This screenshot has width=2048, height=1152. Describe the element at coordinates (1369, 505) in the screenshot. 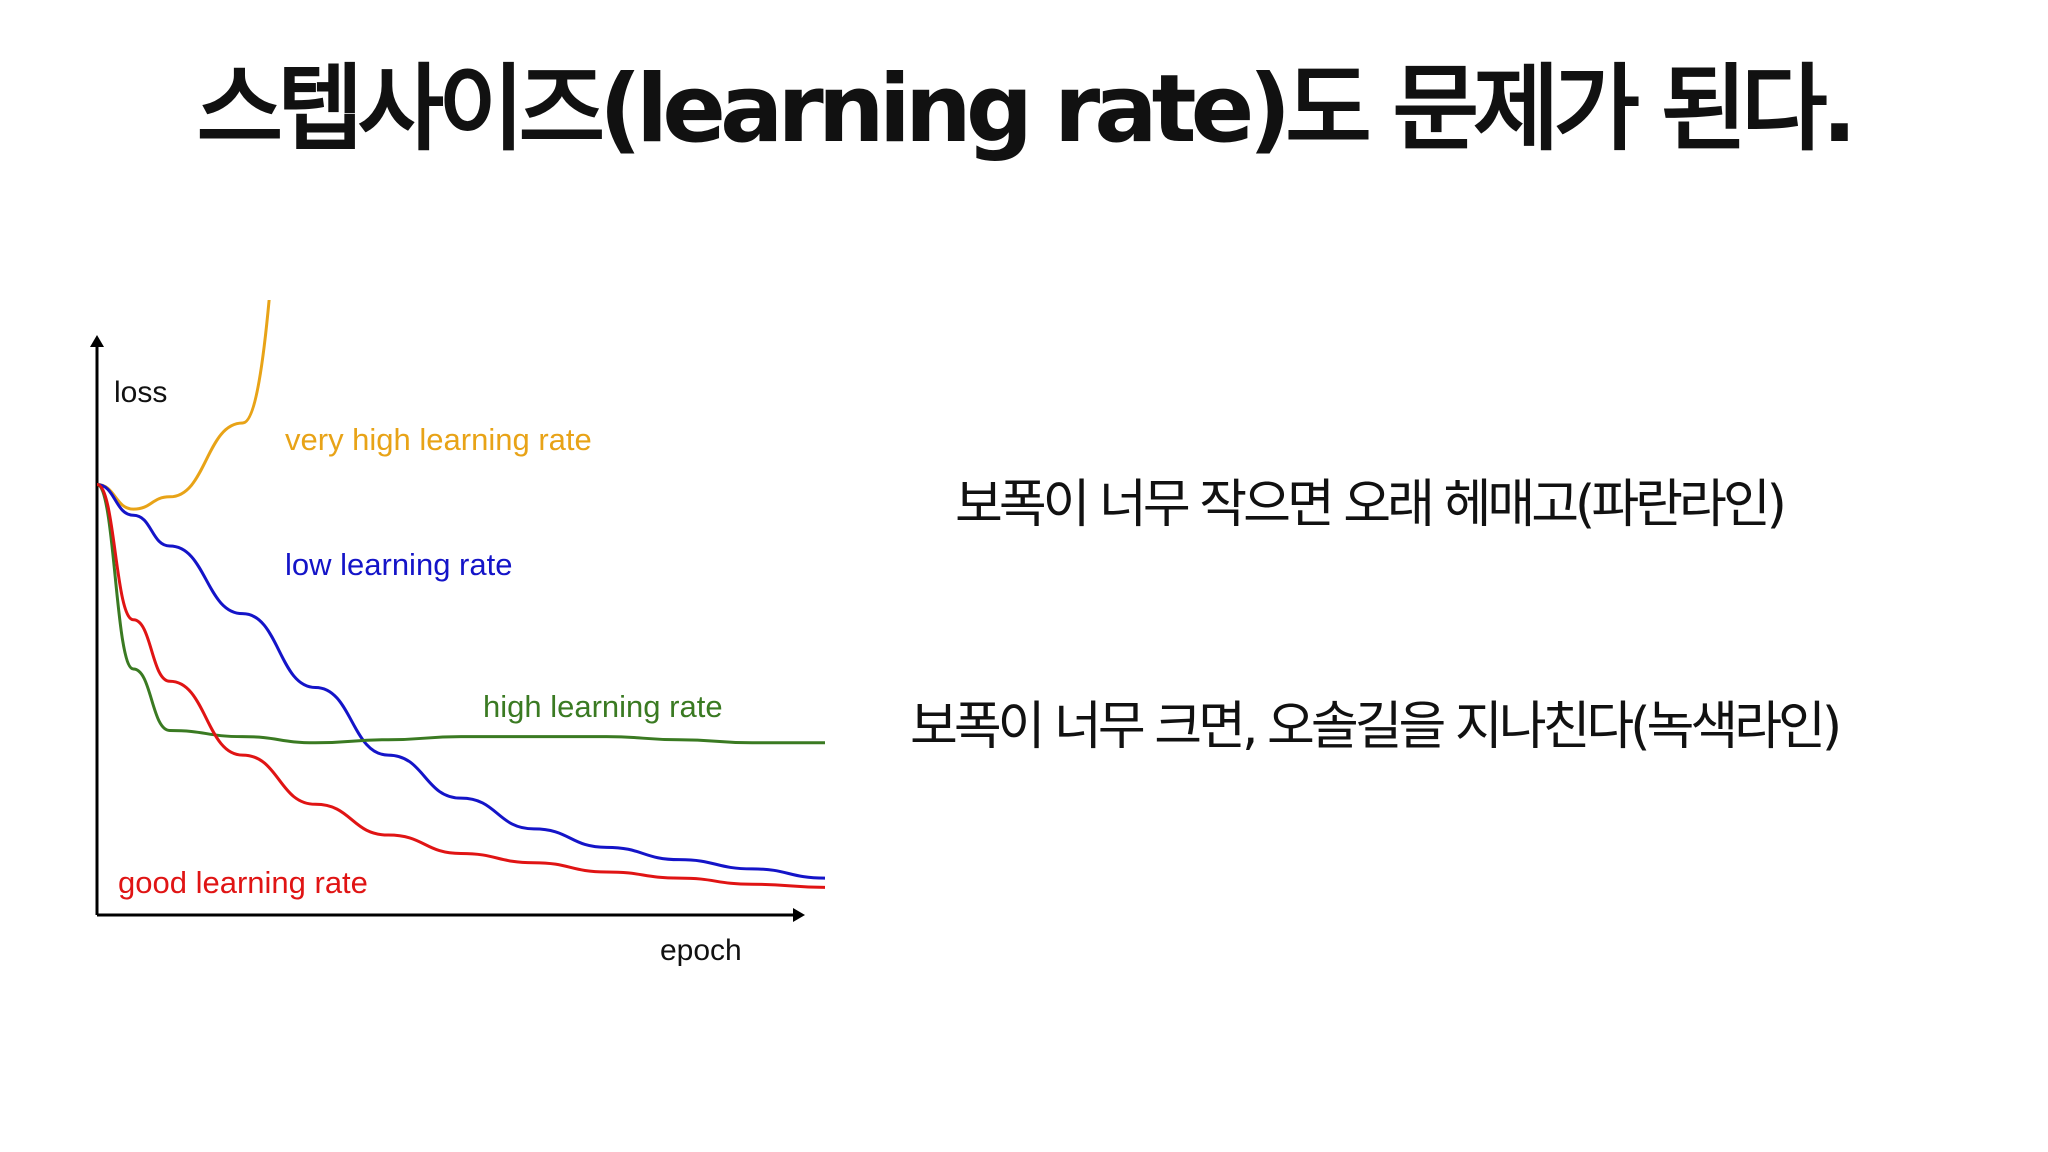

I see `description-small-step: 보폭이 너무 작으면 오래 헤매고(파란라인)` at that location.